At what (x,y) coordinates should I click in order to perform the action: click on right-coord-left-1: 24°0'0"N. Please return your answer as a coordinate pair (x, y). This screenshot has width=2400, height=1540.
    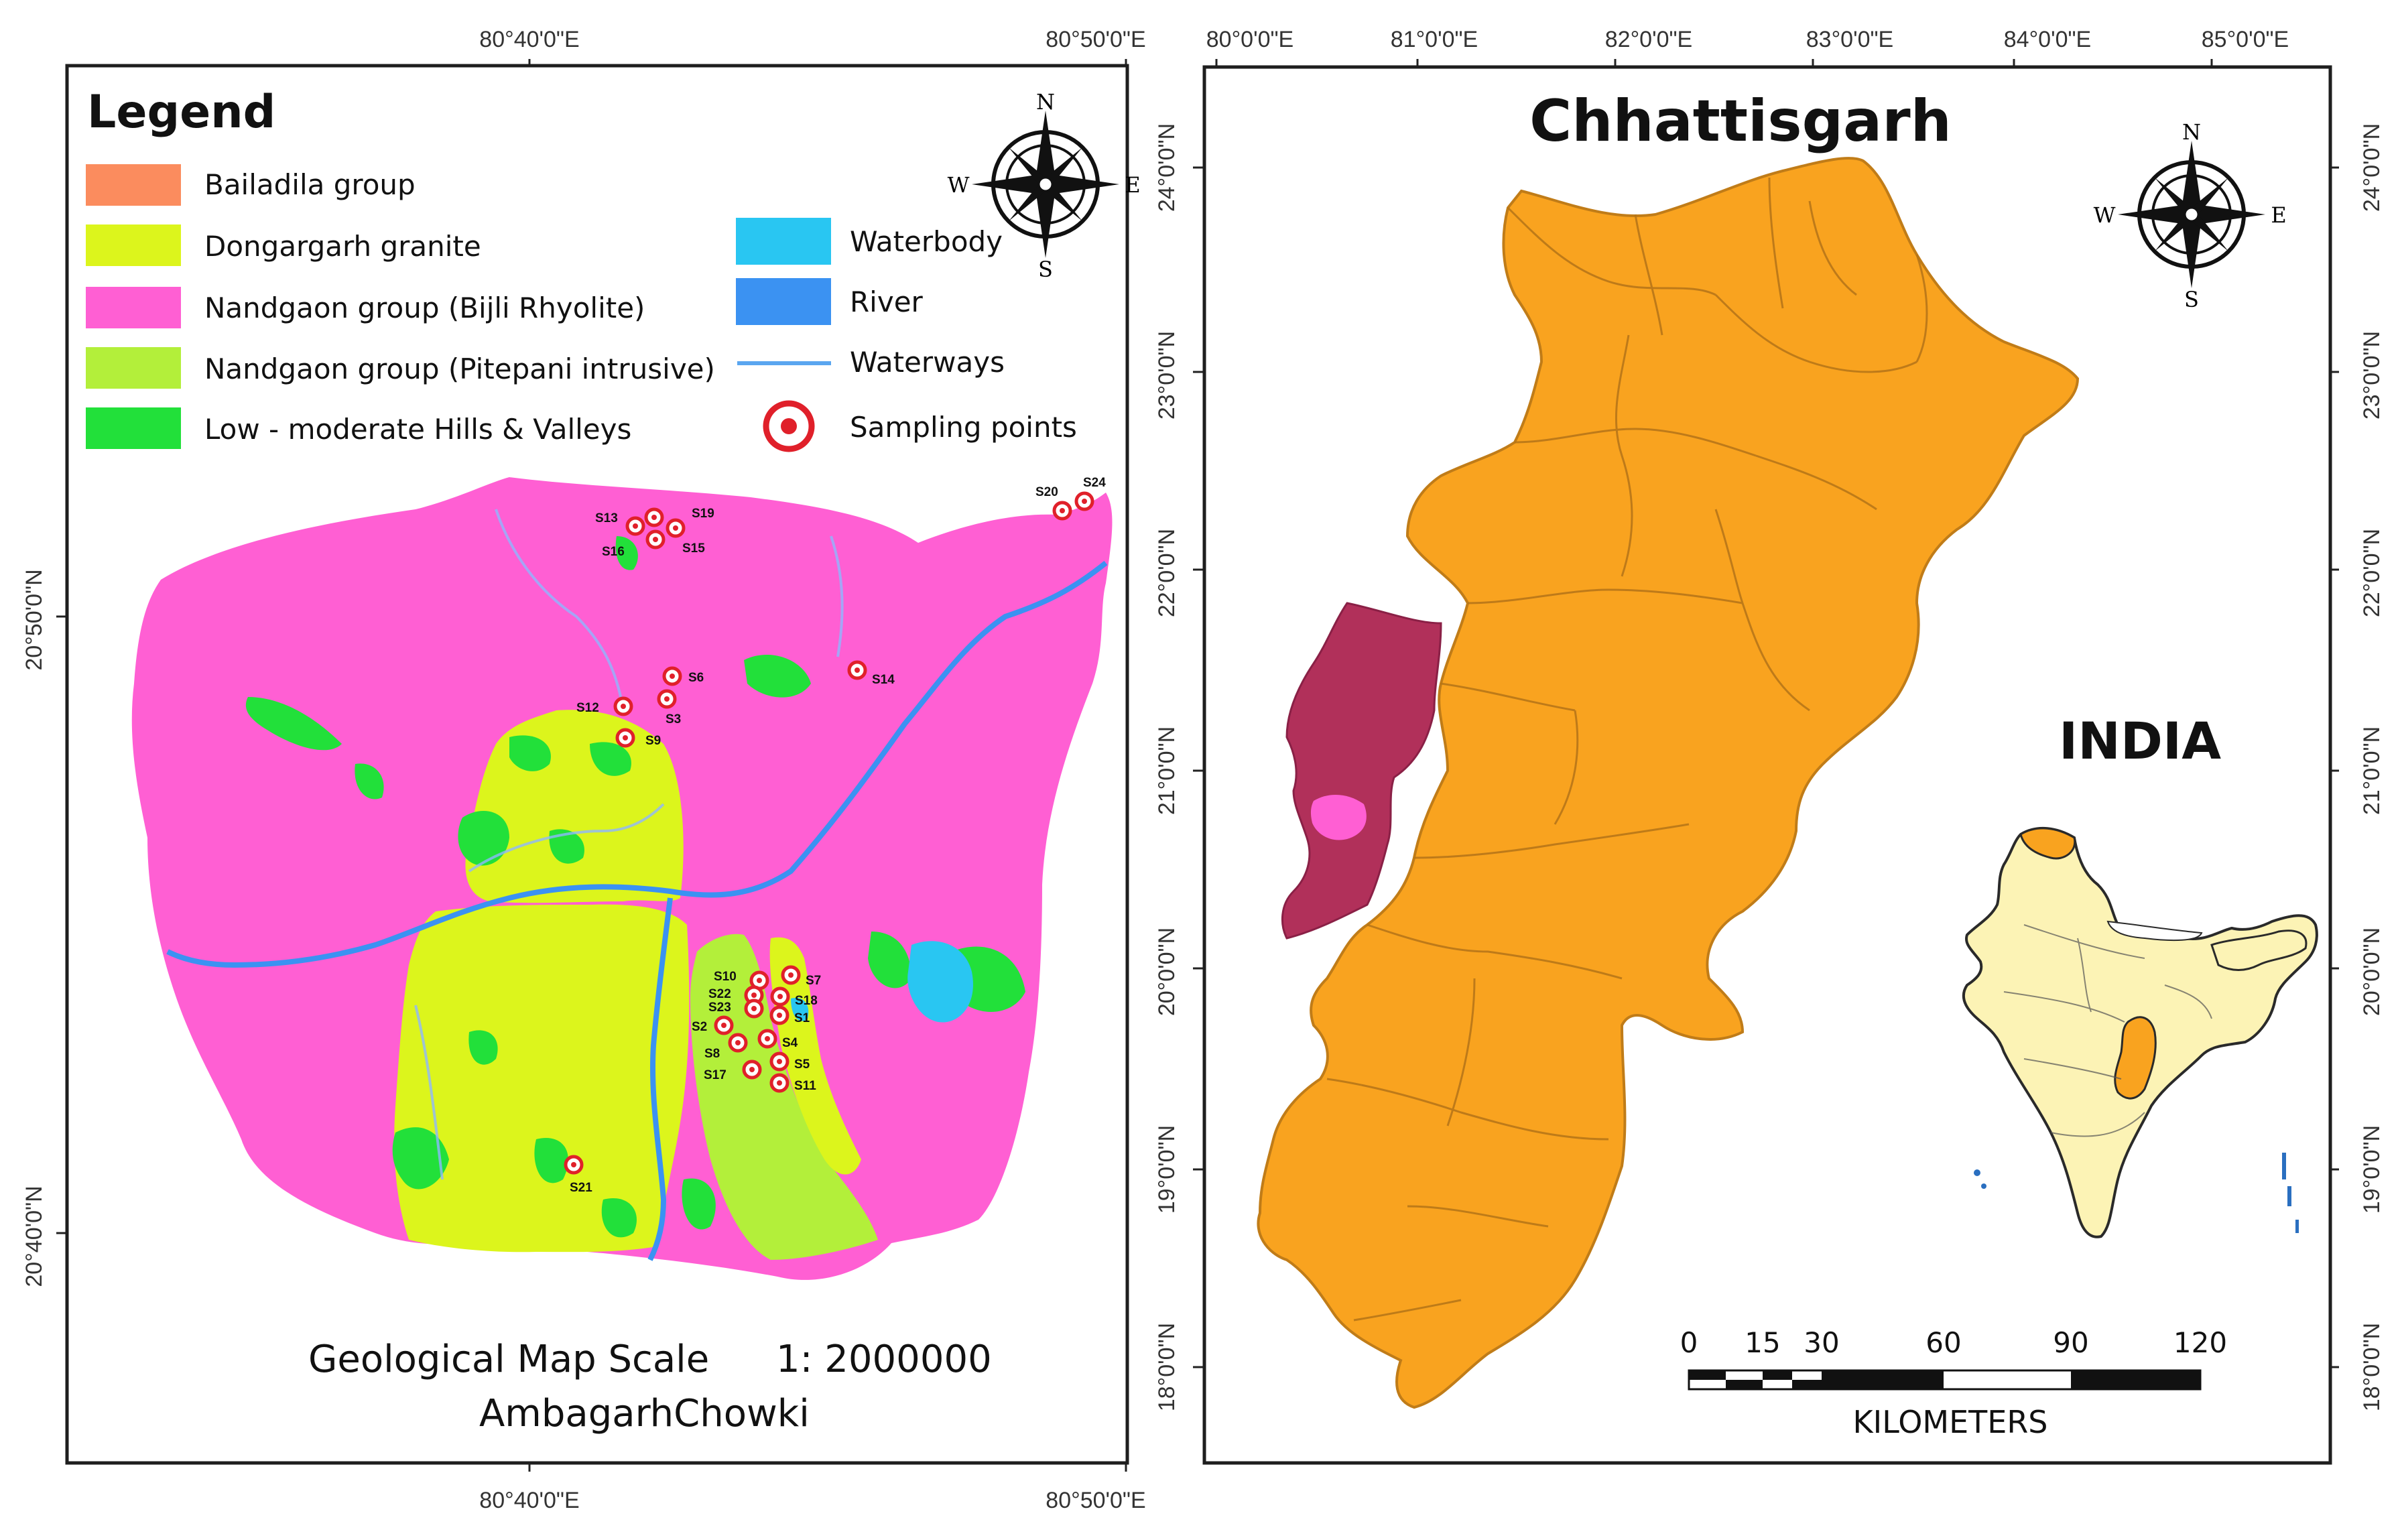
    Looking at the image, I should click on (1167, 168).